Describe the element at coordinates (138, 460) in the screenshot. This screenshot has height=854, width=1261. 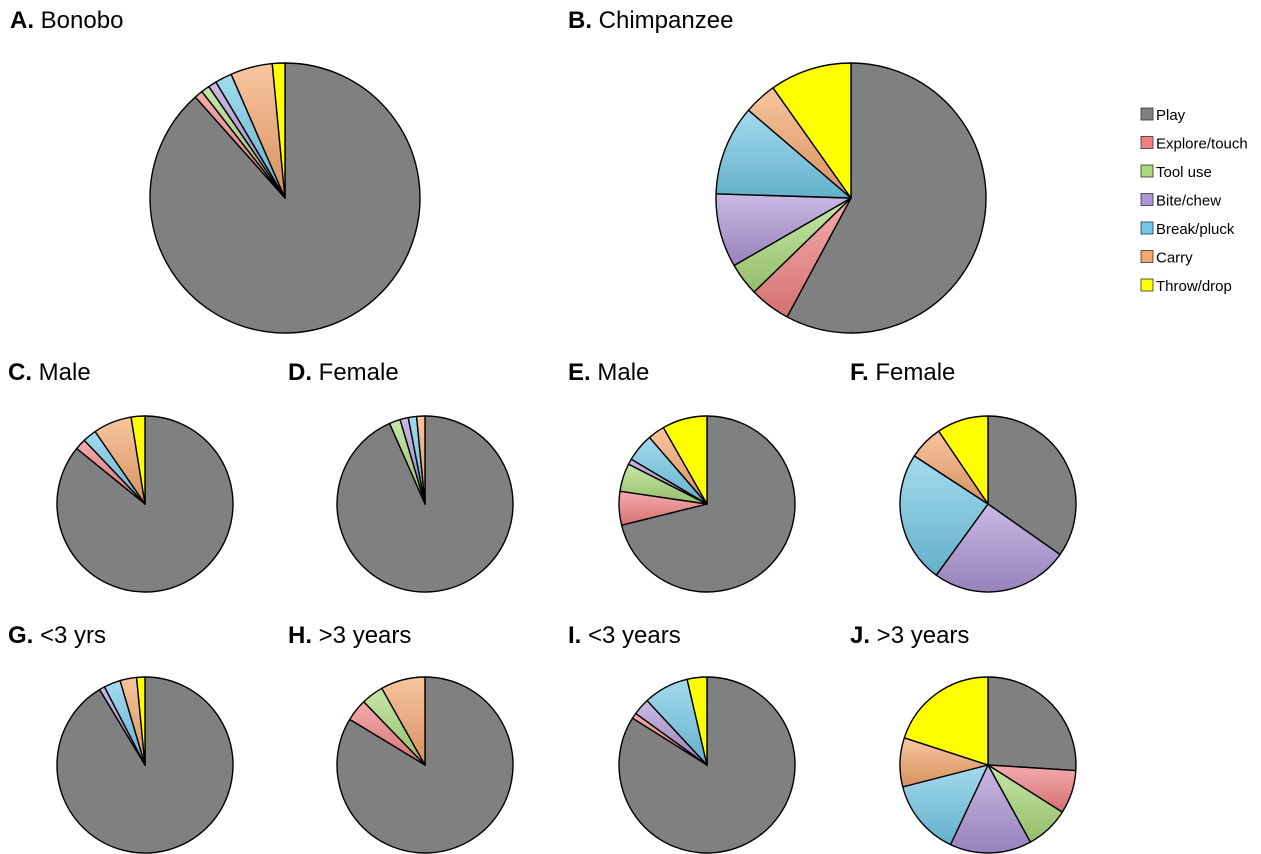
I see `slice-c-throw-drop` at that location.